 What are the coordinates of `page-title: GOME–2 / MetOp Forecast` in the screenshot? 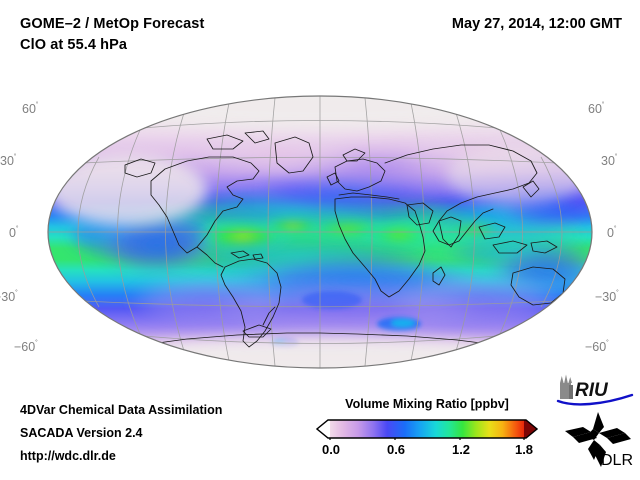 It's located at (112, 24).